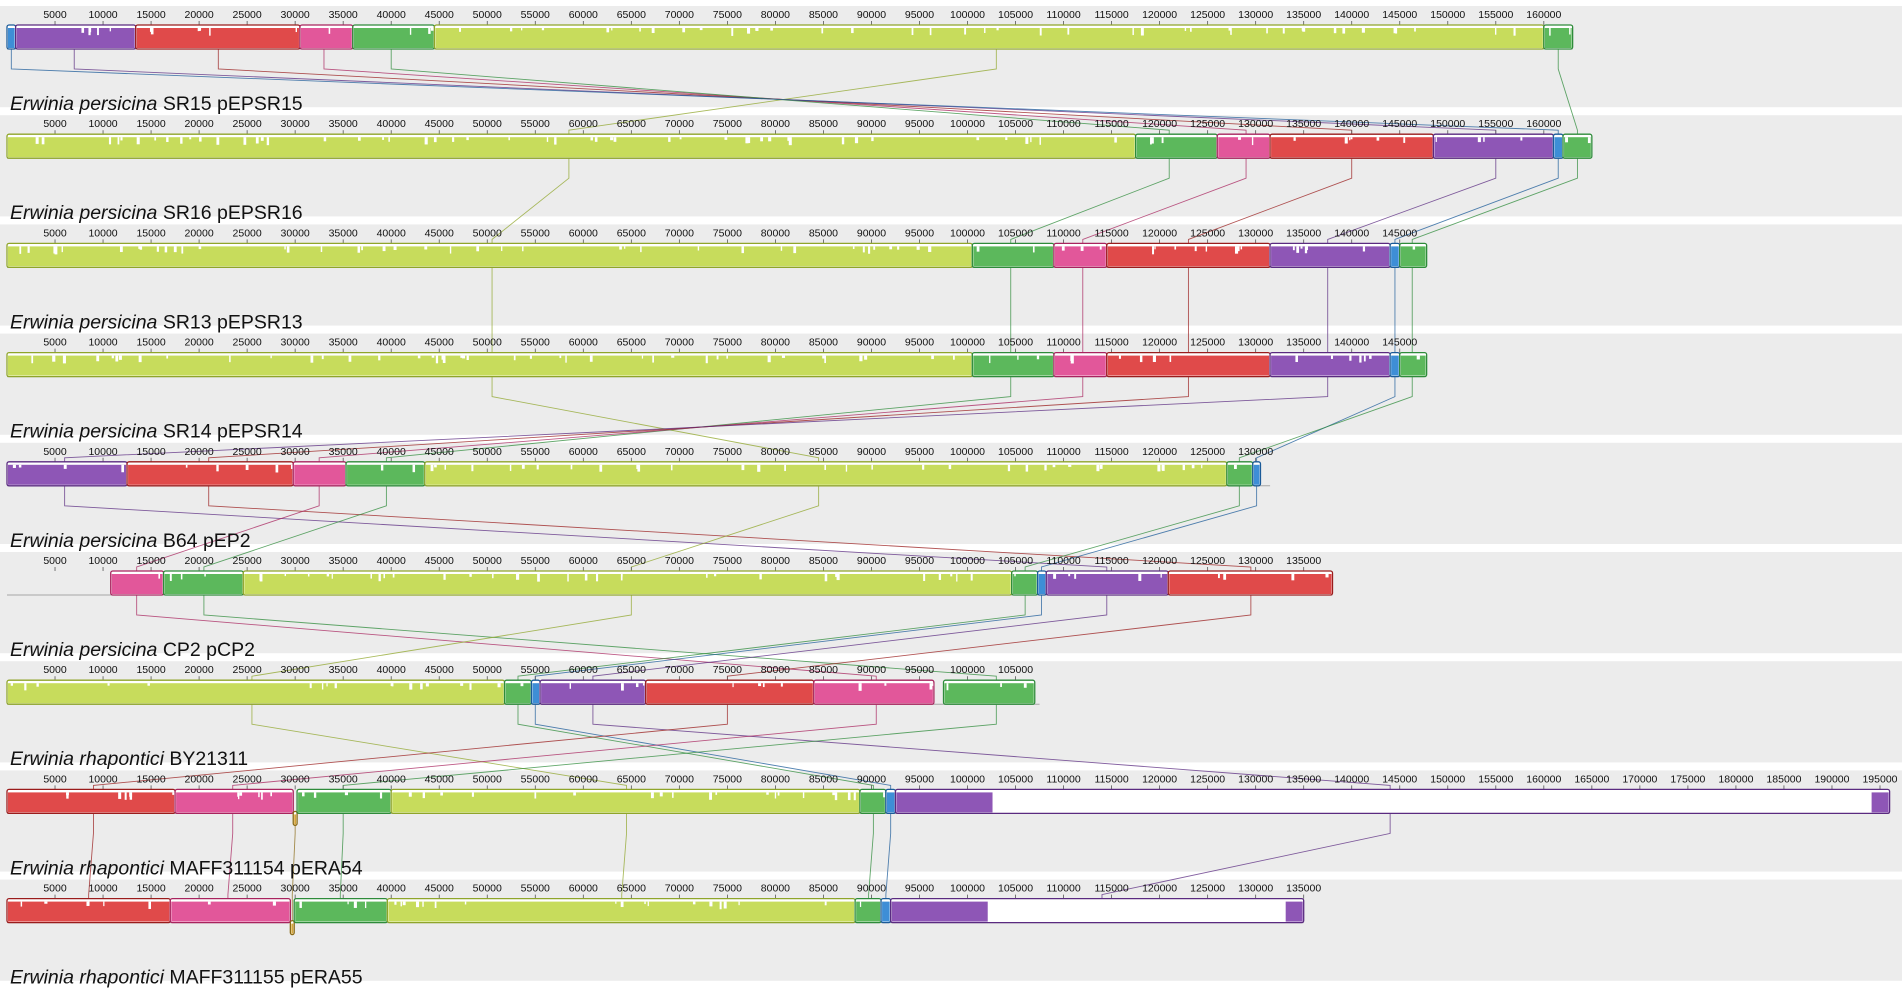 Image resolution: width=1902 pixels, height=997 pixels. Describe the element at coordinates (1447, 15) in the screenshot. I see `ruler-tick-label: 150000` at that location.